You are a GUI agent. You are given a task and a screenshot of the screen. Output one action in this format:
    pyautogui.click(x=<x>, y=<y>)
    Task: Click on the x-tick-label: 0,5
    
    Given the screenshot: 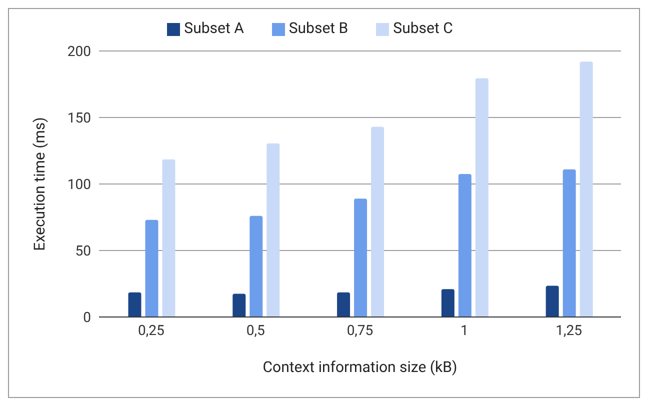 What is the action you would take?
    pyautogui.click(x=255, y=330)
    